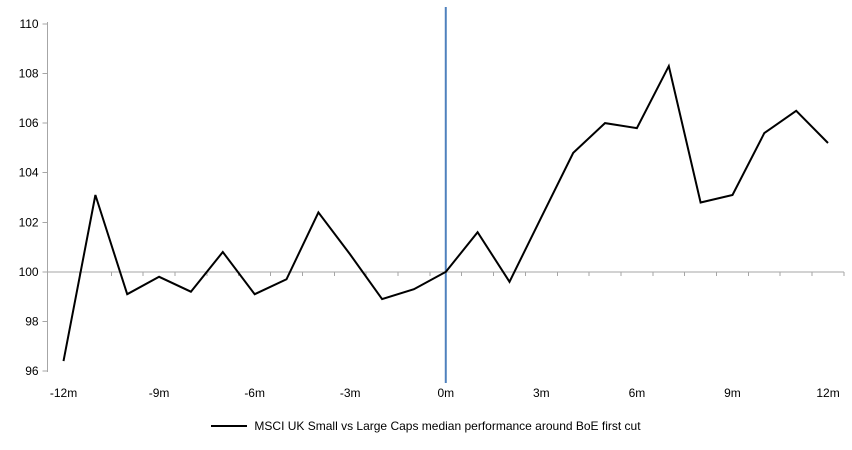 This screenshot has height=450, width=852. I want to click on y-tick-label: 110, so click(28, 24).